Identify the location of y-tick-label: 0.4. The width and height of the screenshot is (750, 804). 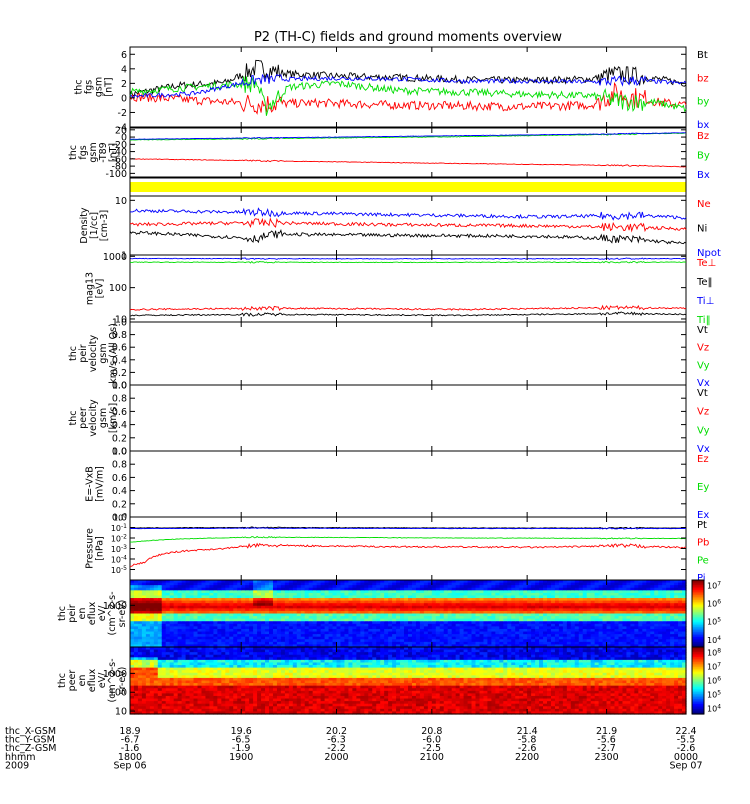
(119, 491).